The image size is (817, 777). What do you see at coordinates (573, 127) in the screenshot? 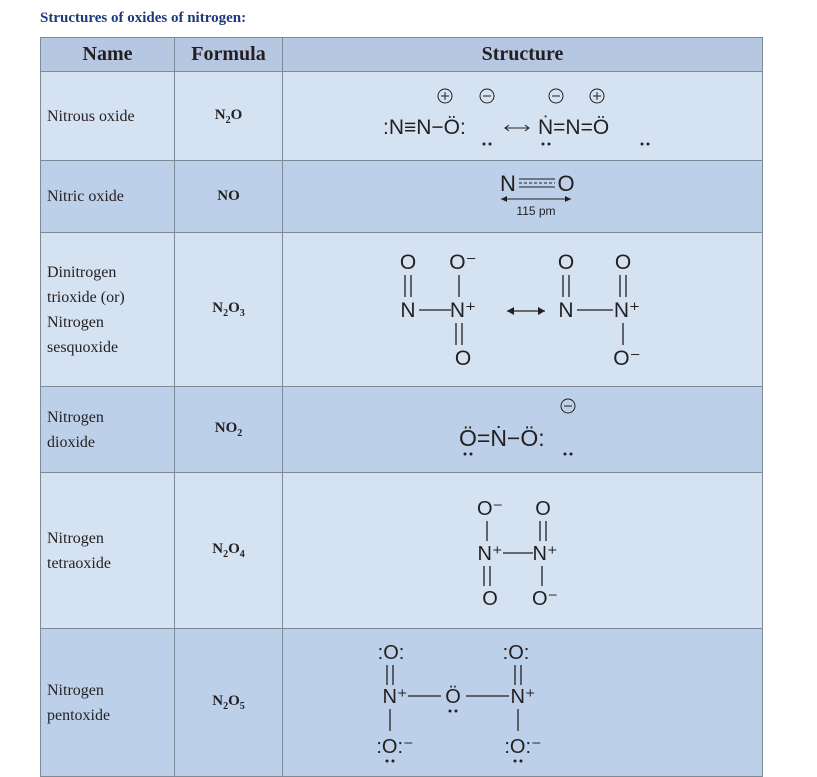
I see `svg-text: Ṅ=N=Ö` at bounding box center [573, 127].